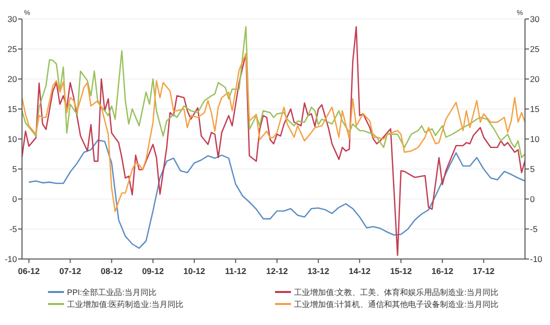 This screenshot has width=550, height=325. Describe the element at coordinates (11, 259) in the screenshot. I see `y-tick-label: -10` at that location.